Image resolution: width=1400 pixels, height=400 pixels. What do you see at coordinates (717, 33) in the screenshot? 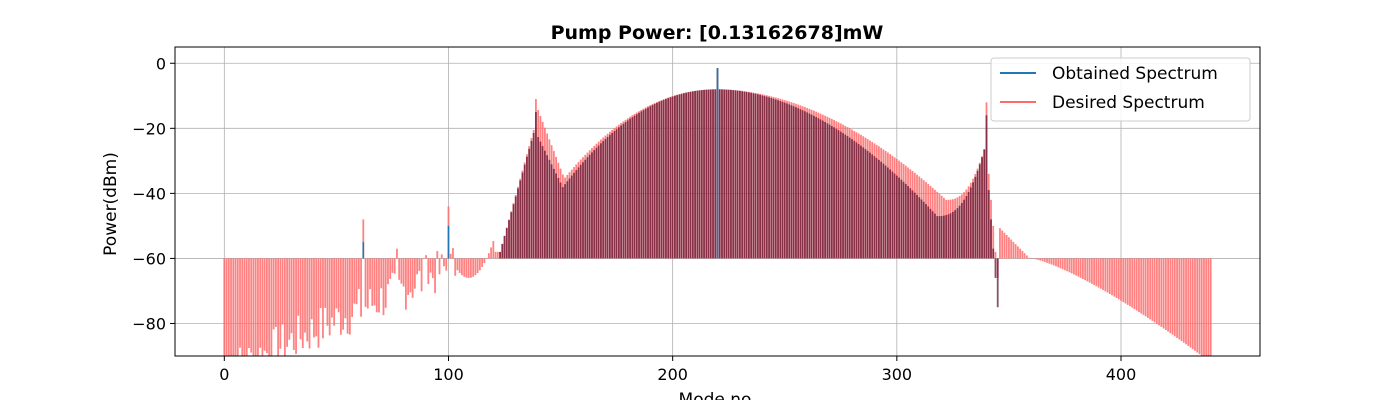
I see `chart-title: Pump Power: [0.13162678]mW` at bounding box center [717, 33].